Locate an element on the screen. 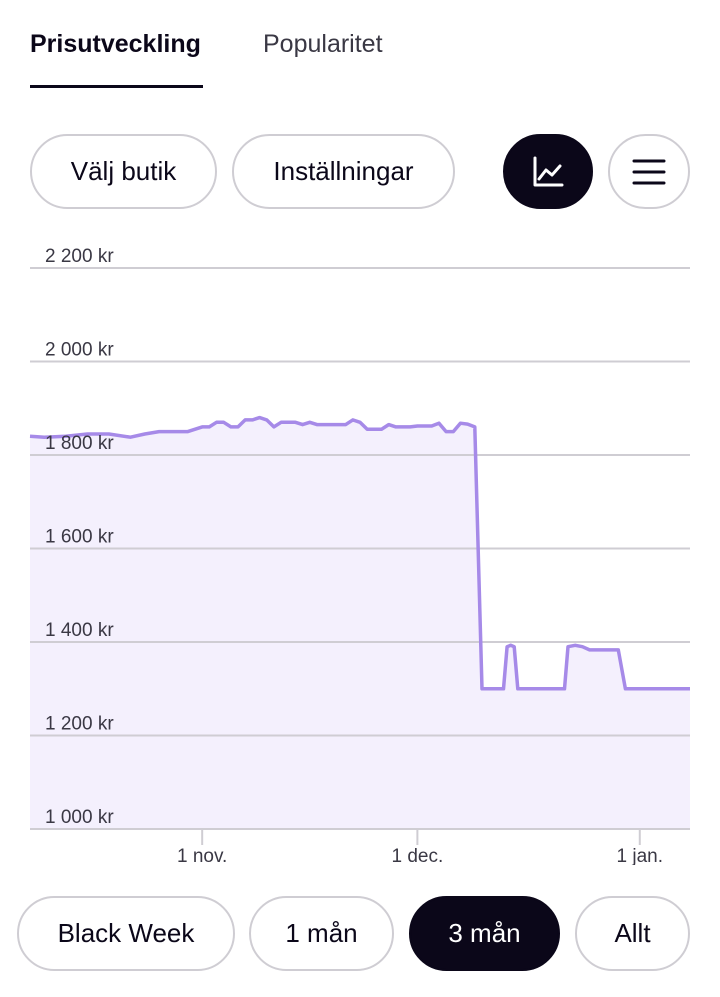 The height and width of the screenshot is (997, 720). line-chart-icon is located at coordinates (548, 171).